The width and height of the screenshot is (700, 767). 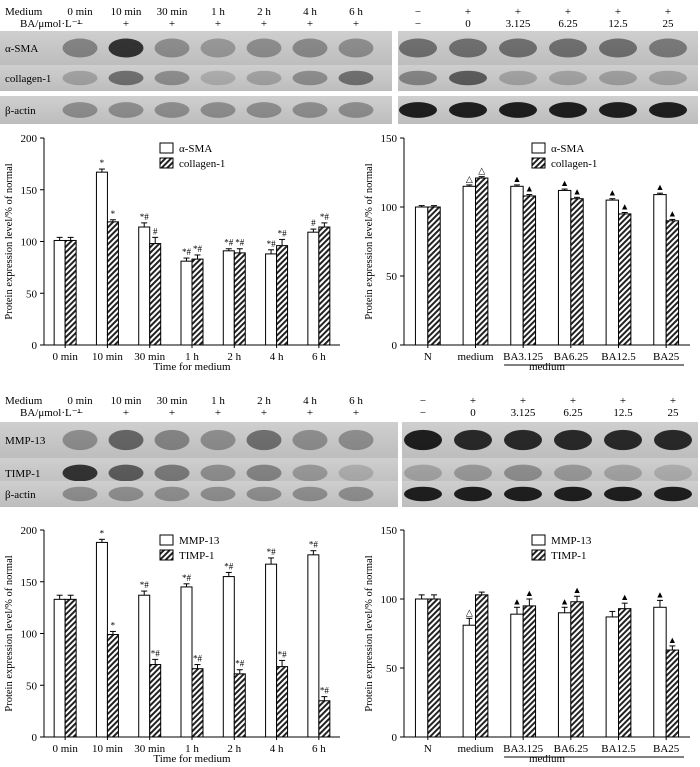 I want to click on medium-row-label: Medium, so click(x=24, y=401).